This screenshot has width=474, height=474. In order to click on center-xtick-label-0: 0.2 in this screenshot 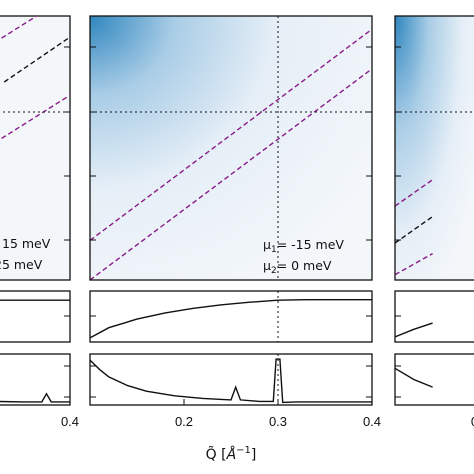, I will do `click(184, 421)`.